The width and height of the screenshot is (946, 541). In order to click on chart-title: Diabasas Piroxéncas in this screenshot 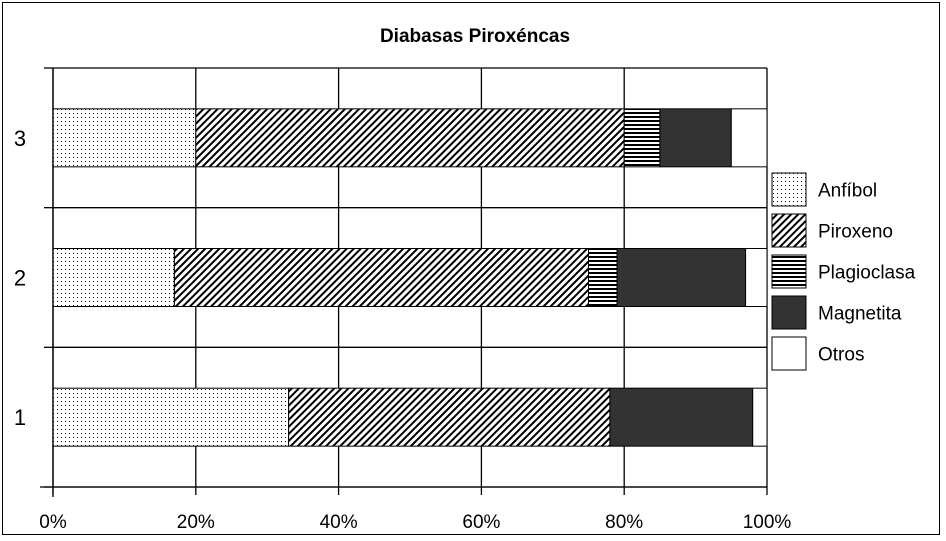, I will do `click(475, 36)`.